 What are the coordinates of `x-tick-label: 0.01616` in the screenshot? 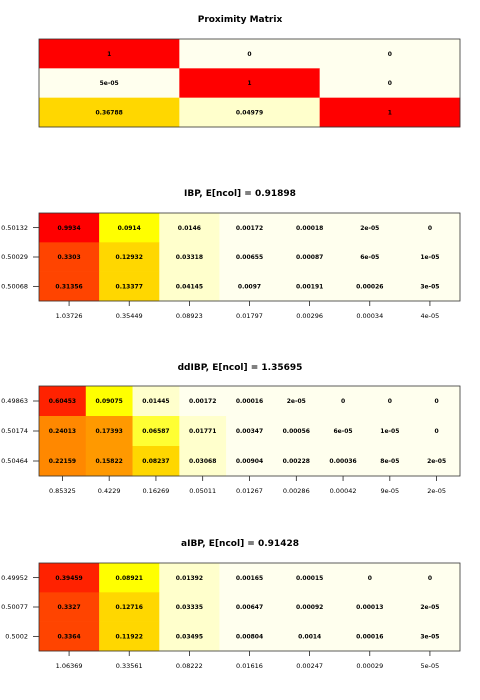 It's located at (249, 666).